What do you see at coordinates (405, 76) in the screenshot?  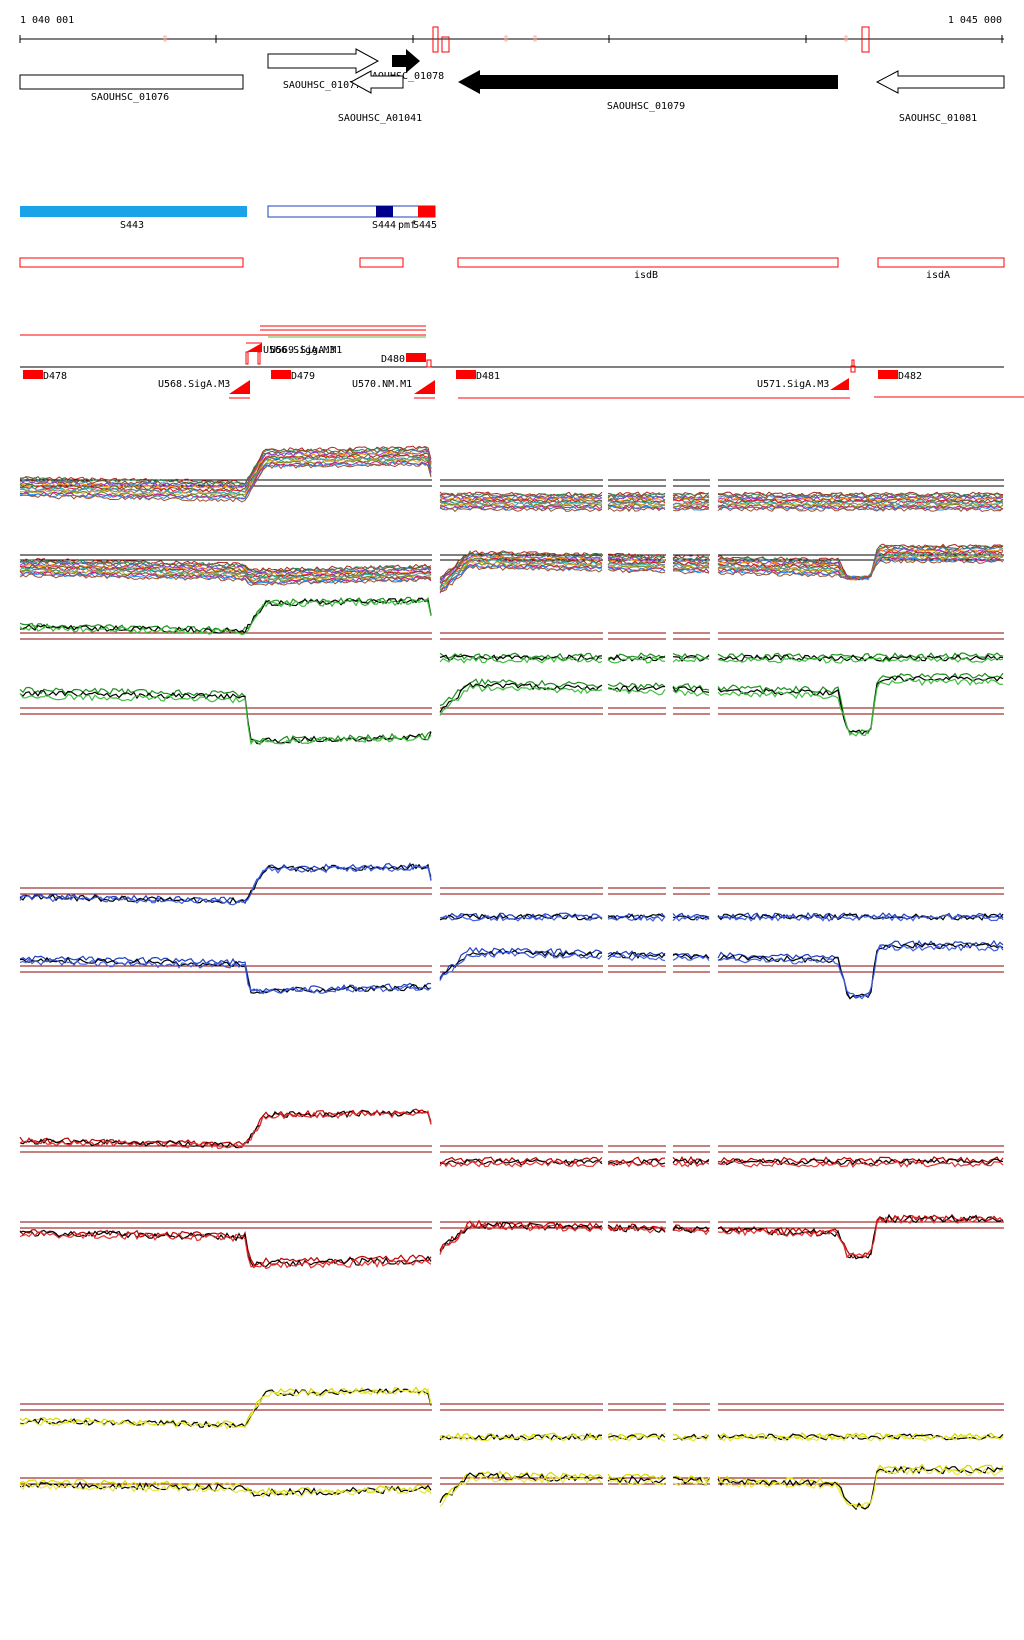 I see `gene-label: SAOUHSC_01078` at bounding box center [405, 76].